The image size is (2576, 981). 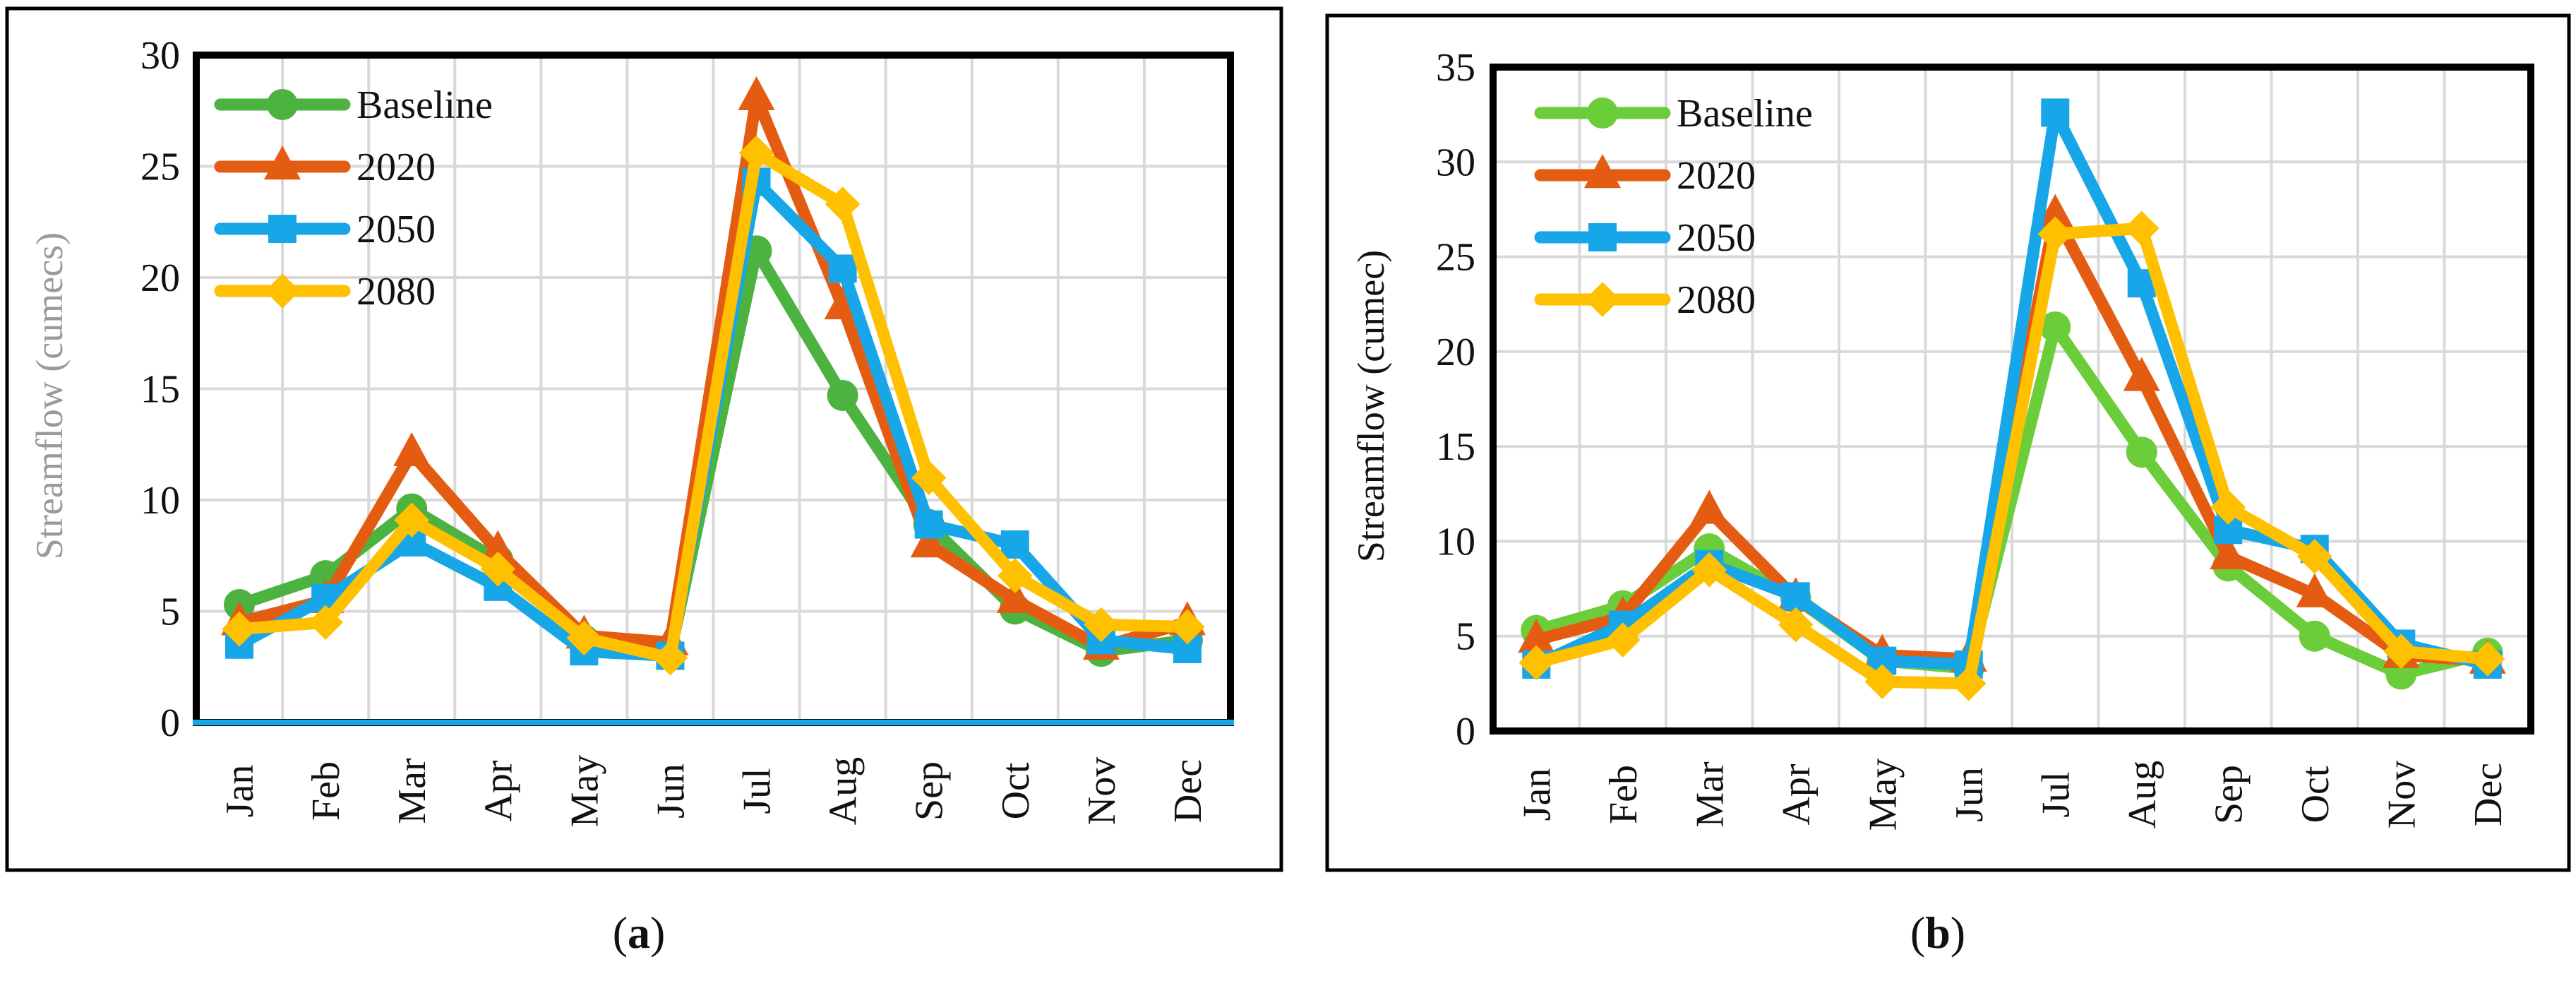 What do you see at coordinates (639, 933) in the screenshot?
I see `caption-letter: a` at bounding box center [639, 933].